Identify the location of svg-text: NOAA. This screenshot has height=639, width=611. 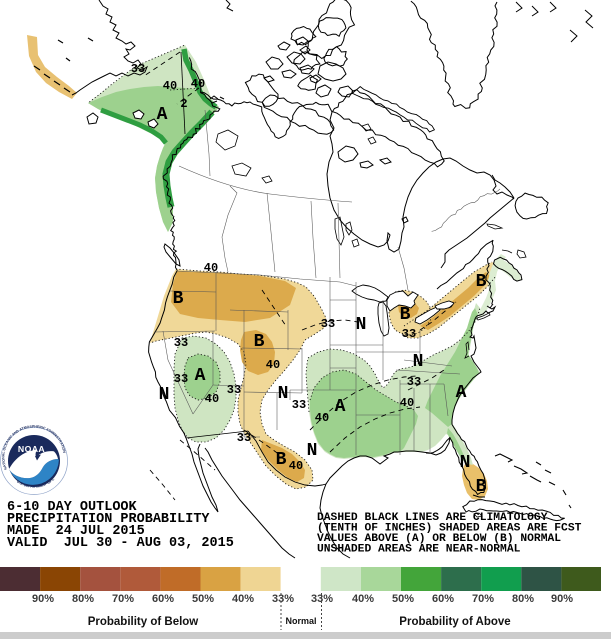
(32, 449).